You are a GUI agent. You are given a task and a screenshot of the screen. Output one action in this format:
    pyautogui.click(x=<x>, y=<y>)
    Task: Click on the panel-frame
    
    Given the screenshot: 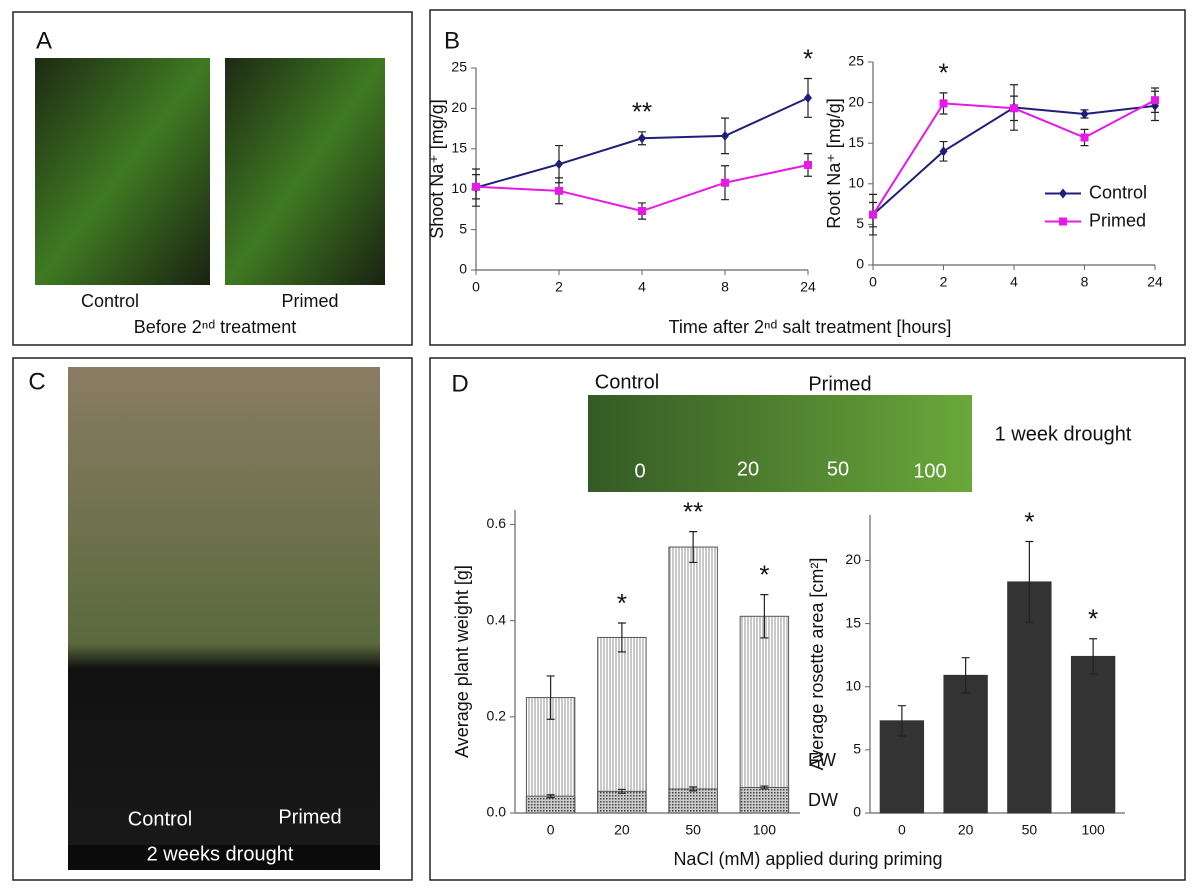 What is the action you would take?
    pyautogui.click(x=212, y=178)
    